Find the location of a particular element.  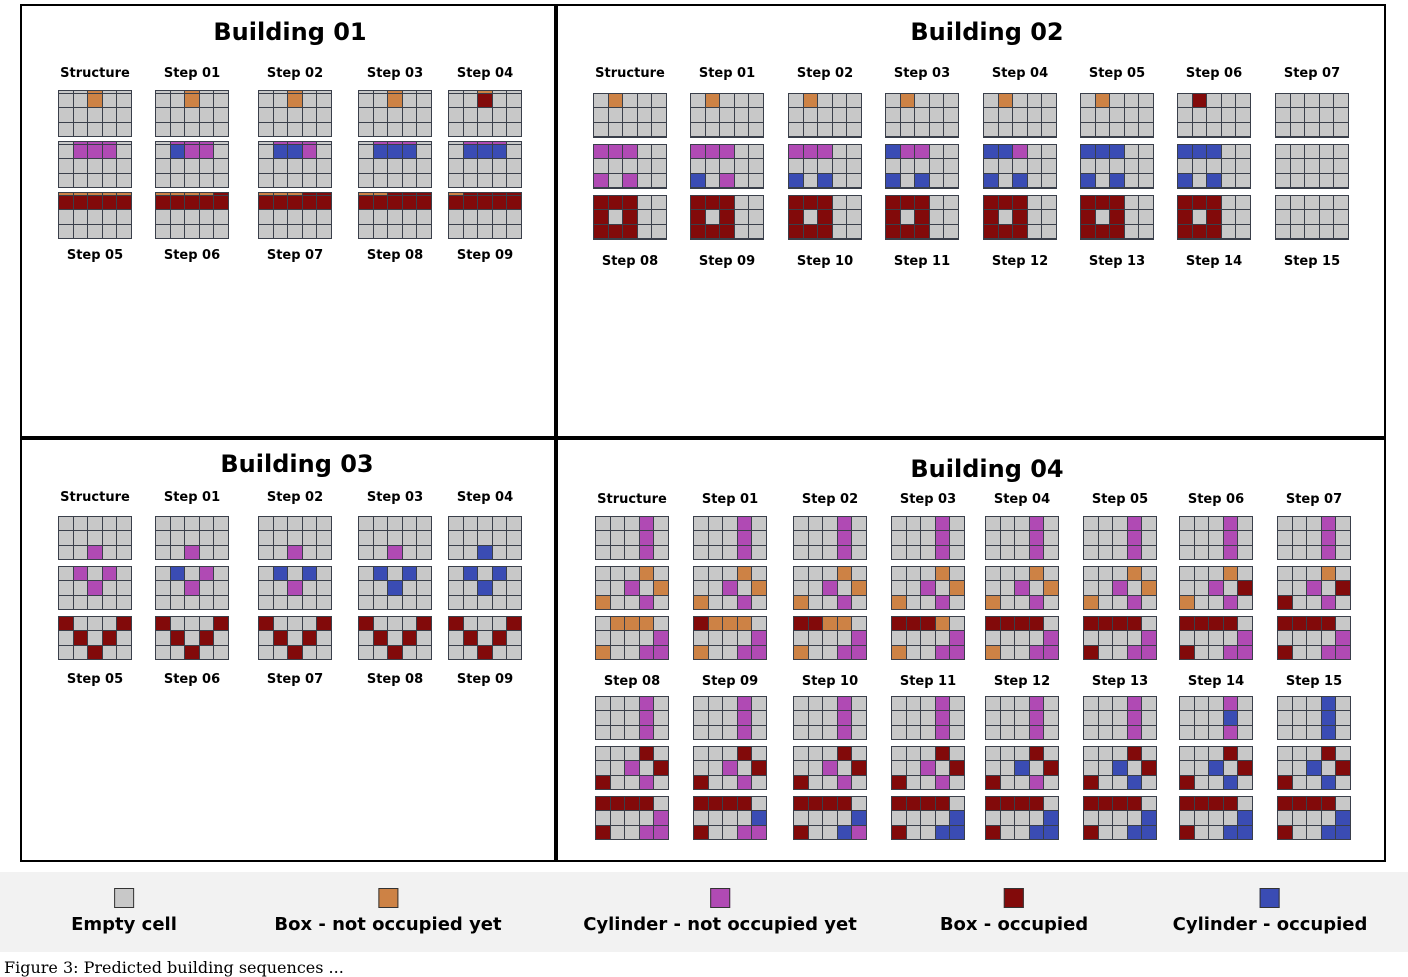

building-title: Building 04 is located at coordinates (987, 469).